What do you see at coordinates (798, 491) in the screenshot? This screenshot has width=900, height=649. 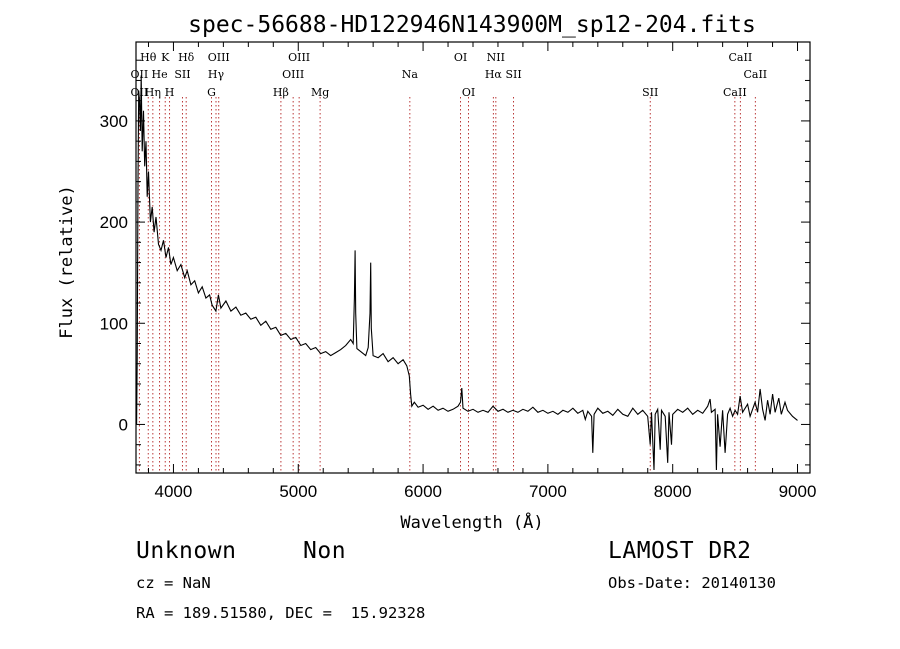 I see `x-tick-label: 9000` at bounding box center [798, 491].